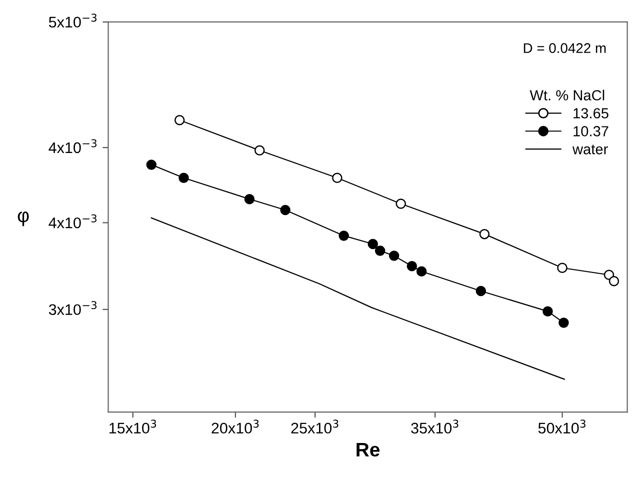 Image resolution: width=633 pixels, height=478 pixels. Describe the element at coordinates (72, 308) in the screenshot. I see `y-tick-label: 3x10$^{−3}$` at that location.